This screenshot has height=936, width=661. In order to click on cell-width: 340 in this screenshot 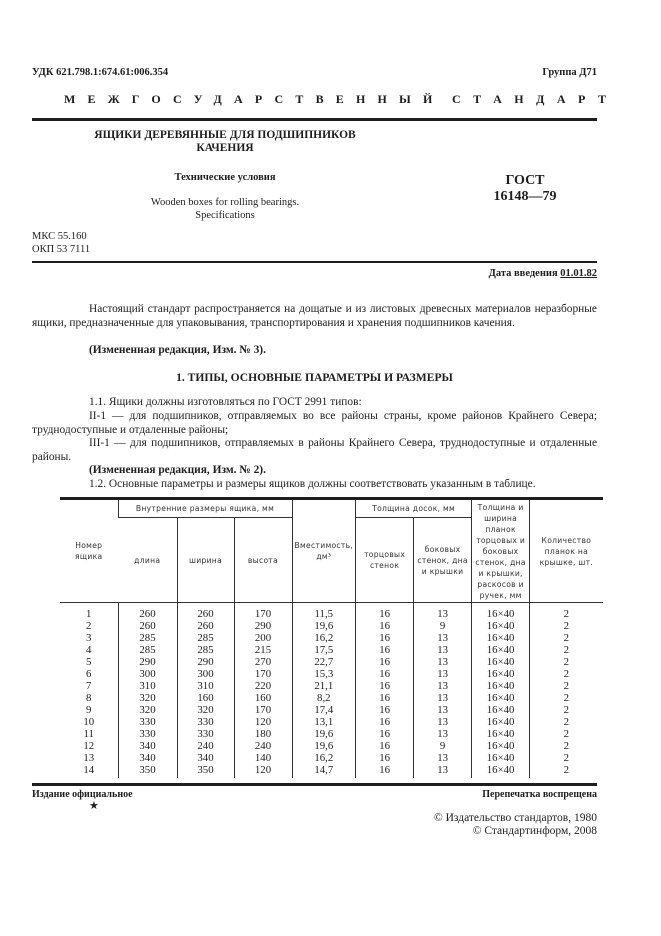, I will do `click(205, 758)`.